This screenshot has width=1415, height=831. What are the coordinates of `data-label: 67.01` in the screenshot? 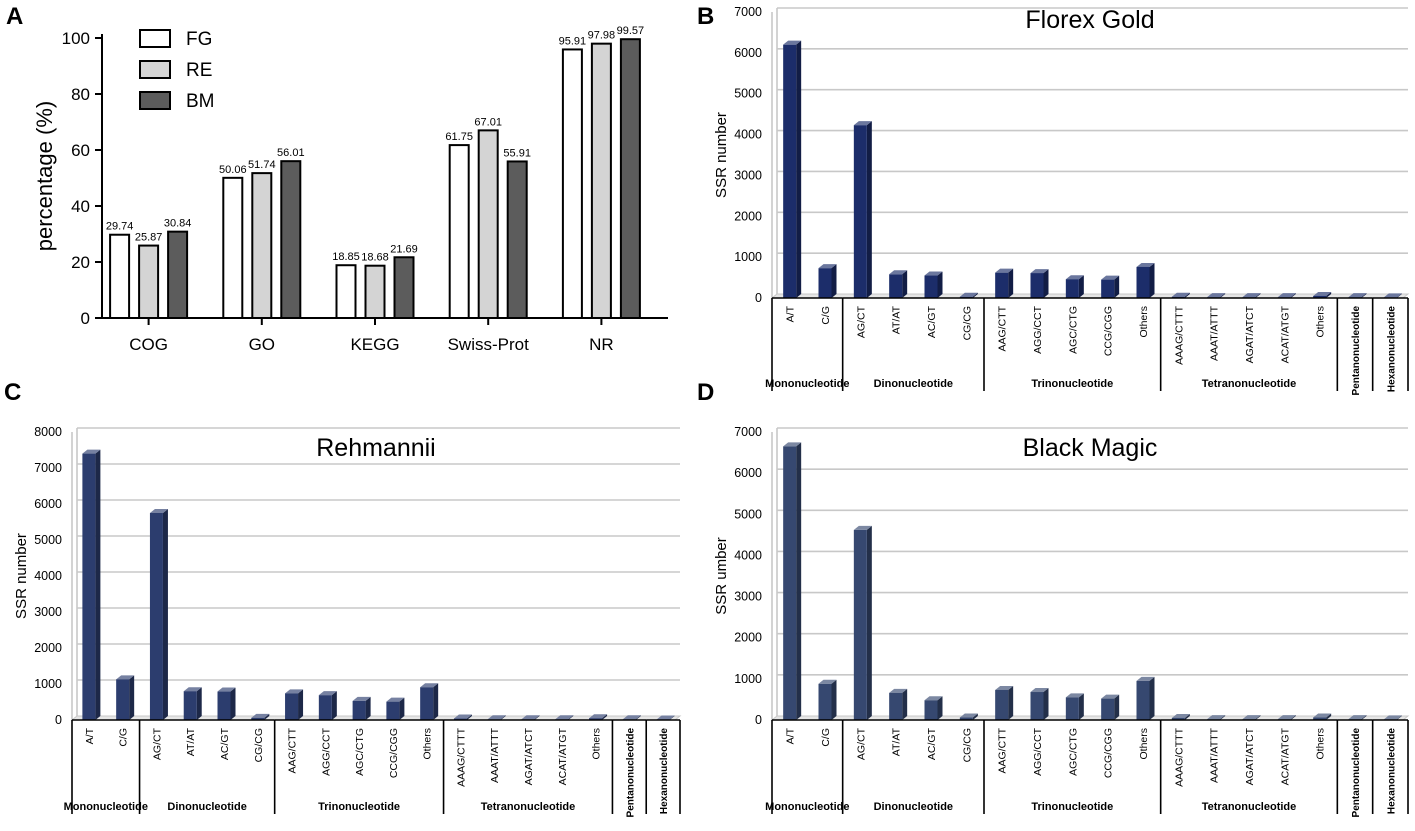 It's located at (488, 122).